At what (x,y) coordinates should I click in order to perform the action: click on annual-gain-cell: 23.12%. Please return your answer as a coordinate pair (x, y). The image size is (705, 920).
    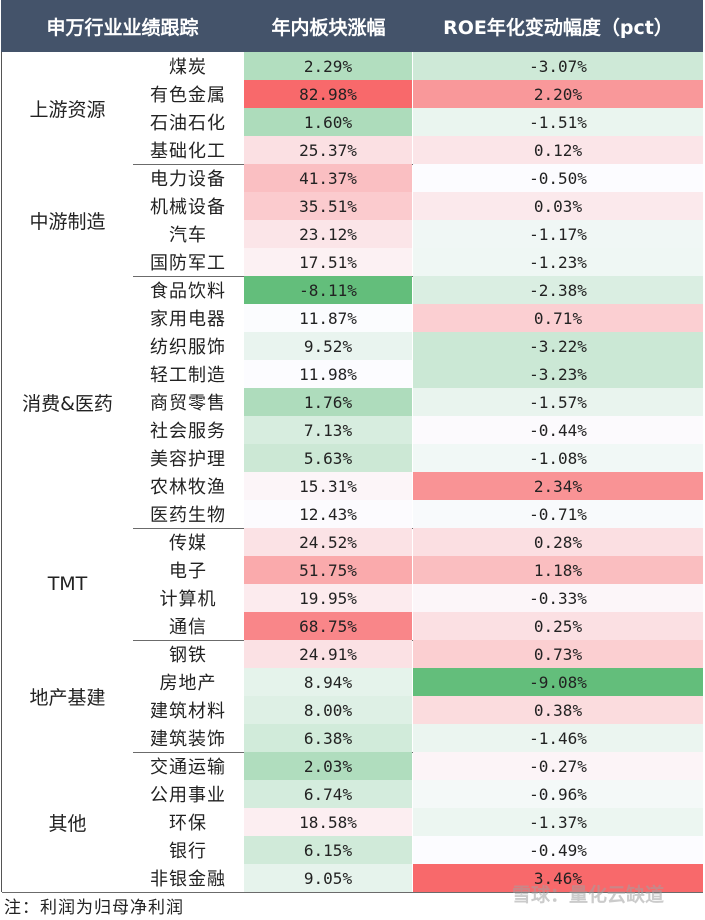
    Looking at the image, I should click on (328, 234).